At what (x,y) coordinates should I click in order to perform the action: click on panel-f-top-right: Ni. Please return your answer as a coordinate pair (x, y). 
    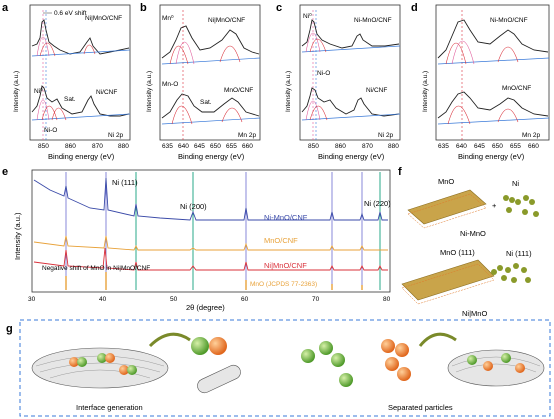
    Looking at the image, I should click on (515, 183).